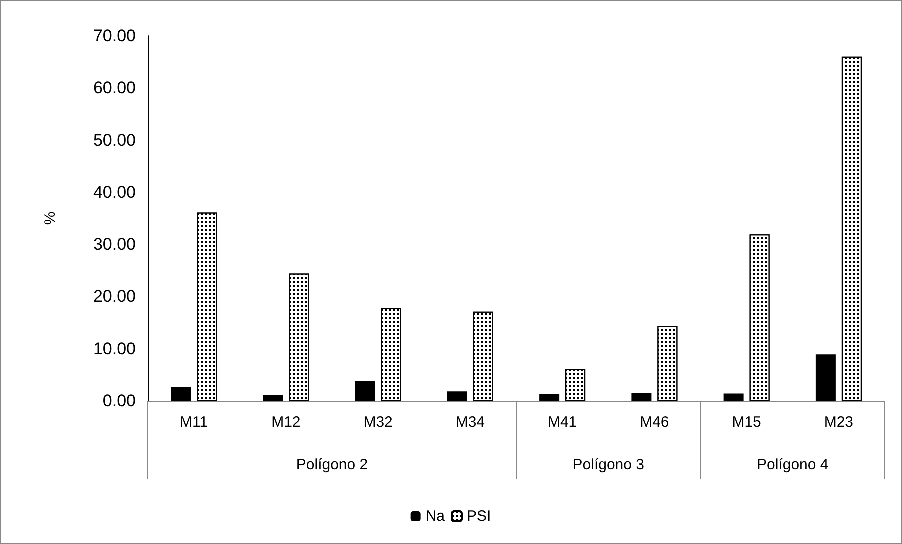 The image size is (902, 544). Describe the element at coordinates (114, 192) in the screenshot. I see `y-tick-label: 40.00` at that location.